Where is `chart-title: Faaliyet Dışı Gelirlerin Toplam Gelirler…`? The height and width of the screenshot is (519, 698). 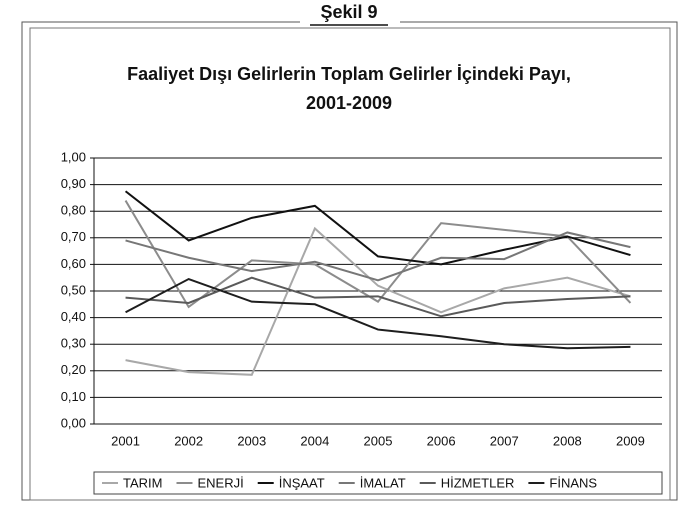 chart-title: Faaliyet Dışı Gelirlerin Toplam Gelirler… is located at coordinates (349, 74).